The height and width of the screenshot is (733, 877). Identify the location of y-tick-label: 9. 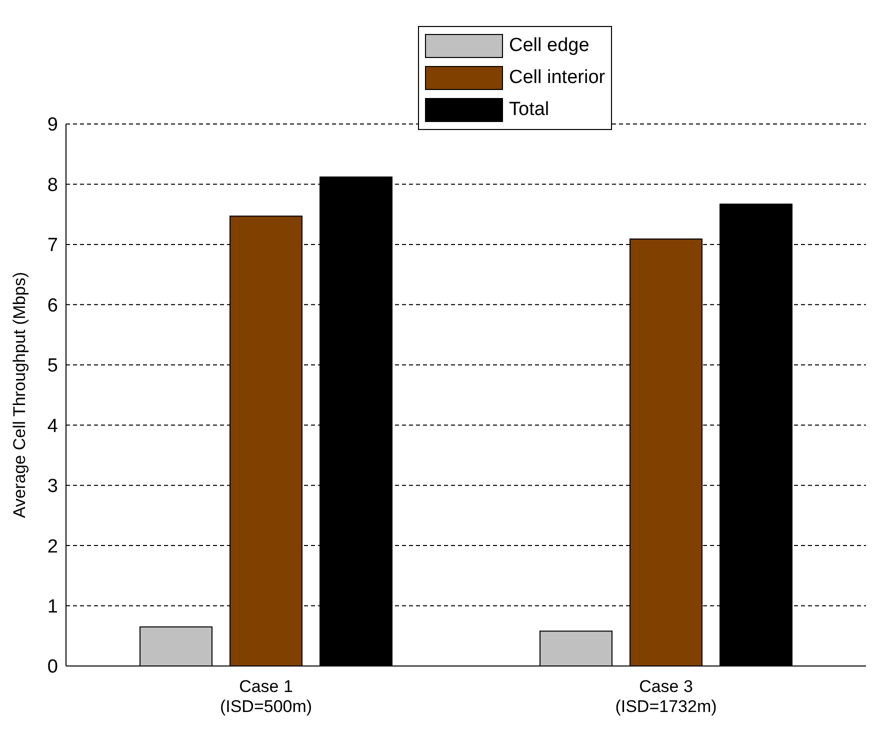
(52, 125).